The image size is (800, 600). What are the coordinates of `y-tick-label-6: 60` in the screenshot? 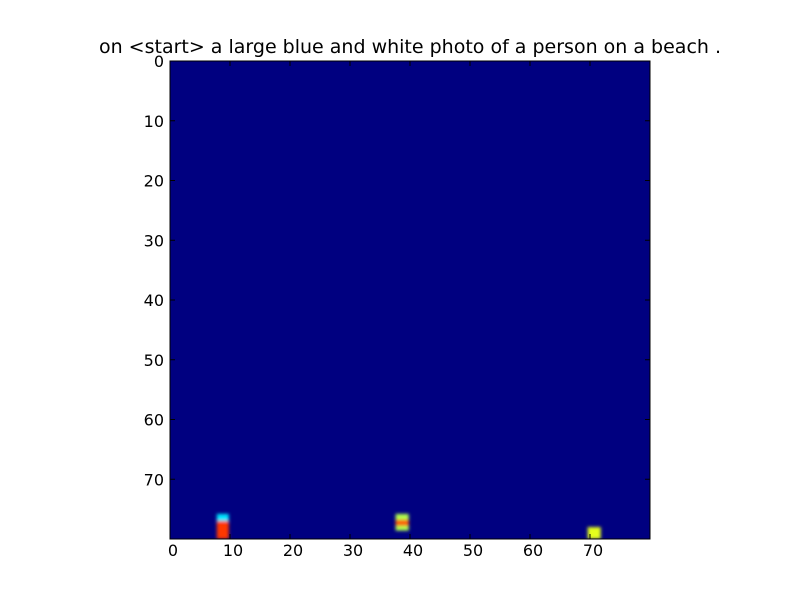 It's located at (154, 420).